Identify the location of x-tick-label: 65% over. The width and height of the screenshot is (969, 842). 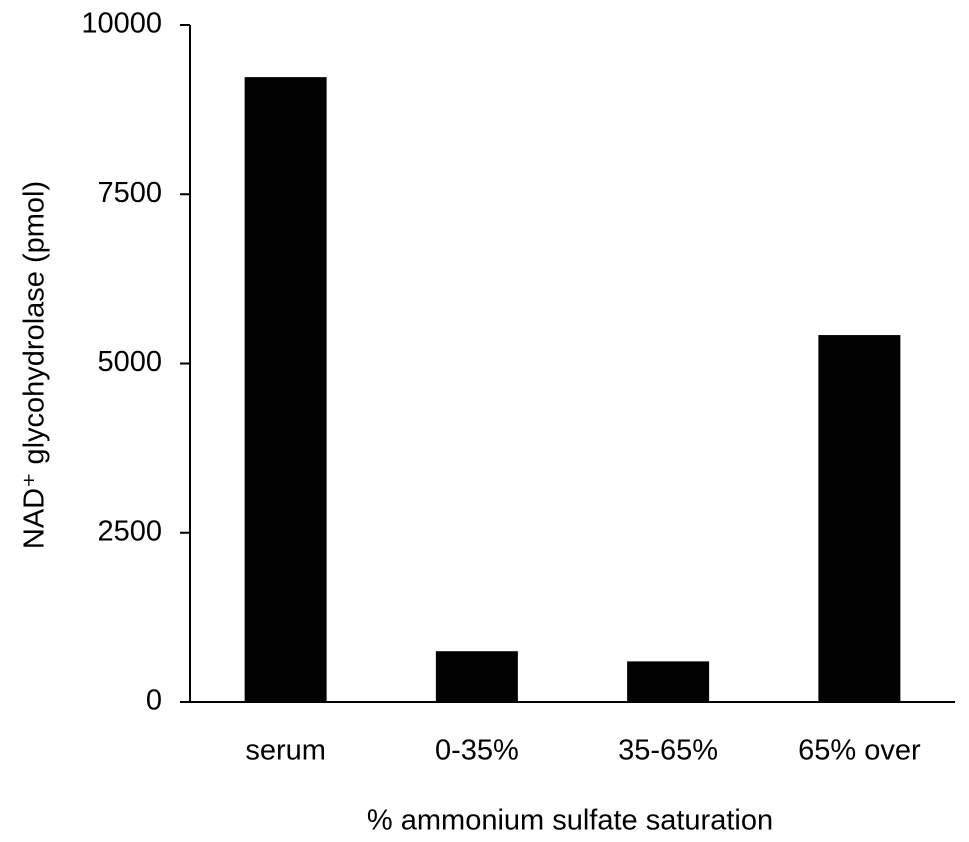
(859, 751).